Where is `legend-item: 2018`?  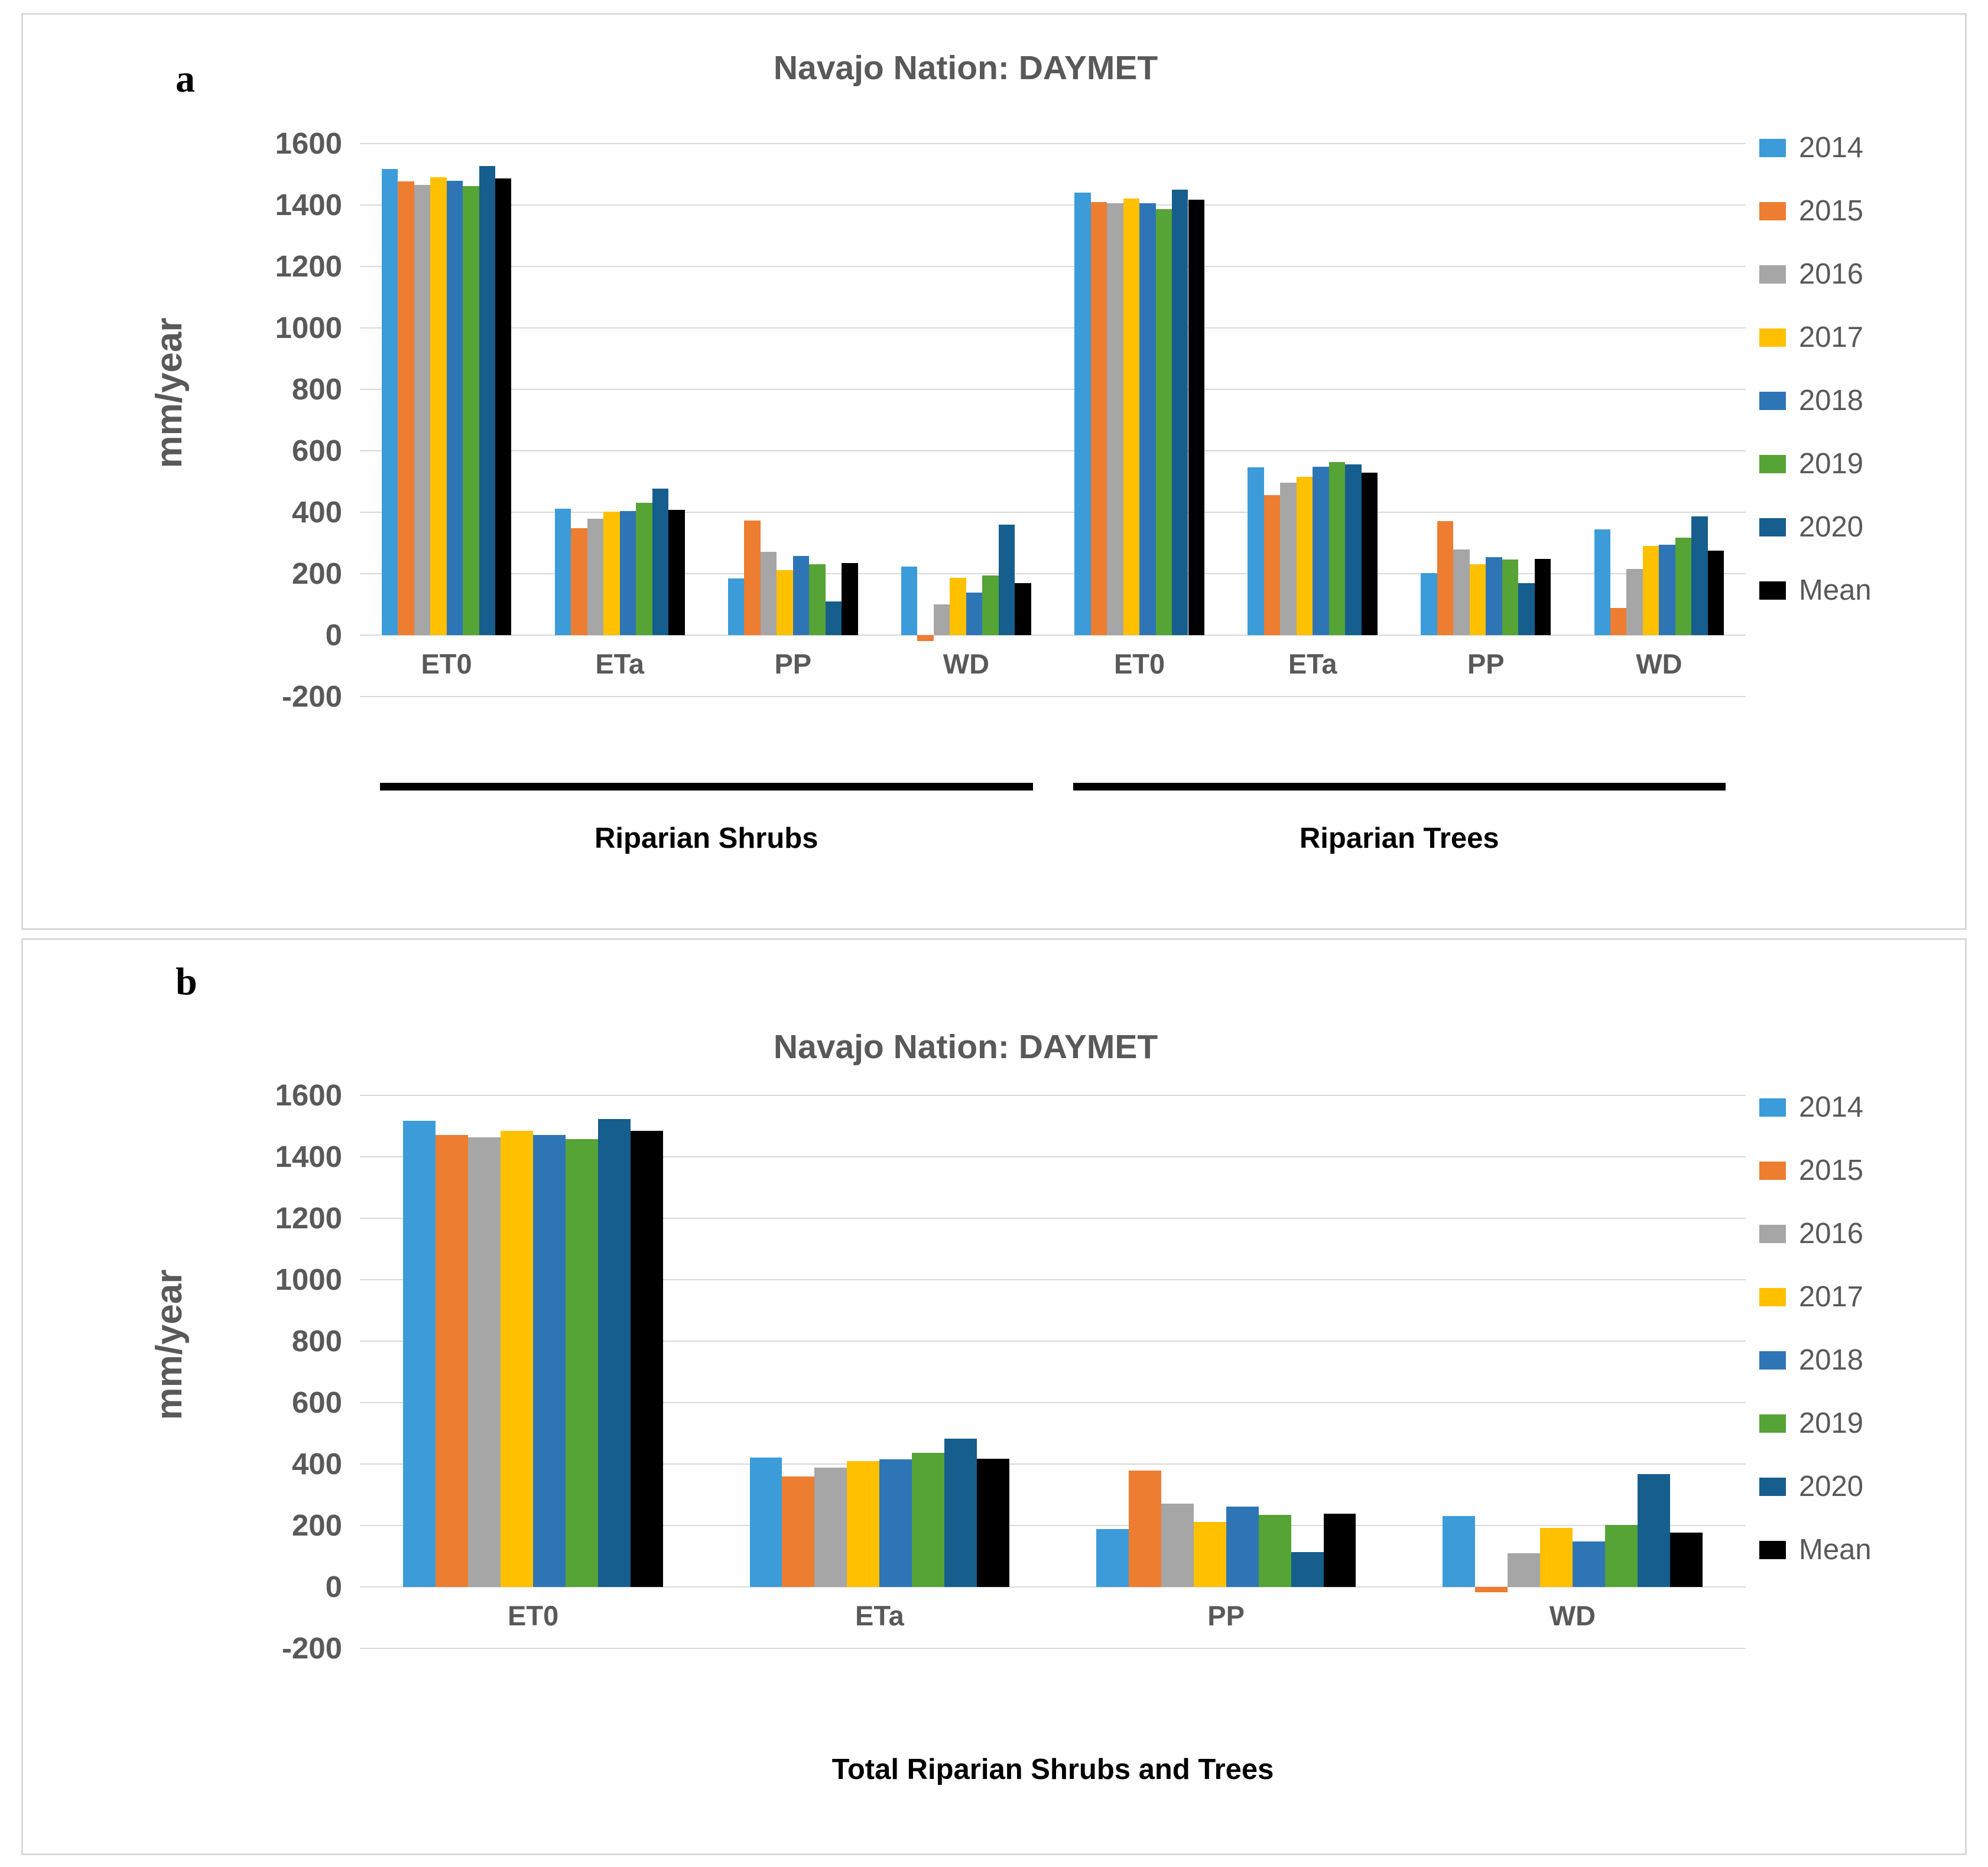 legend-item: 2018 is located at coordinates (1816, 1360).